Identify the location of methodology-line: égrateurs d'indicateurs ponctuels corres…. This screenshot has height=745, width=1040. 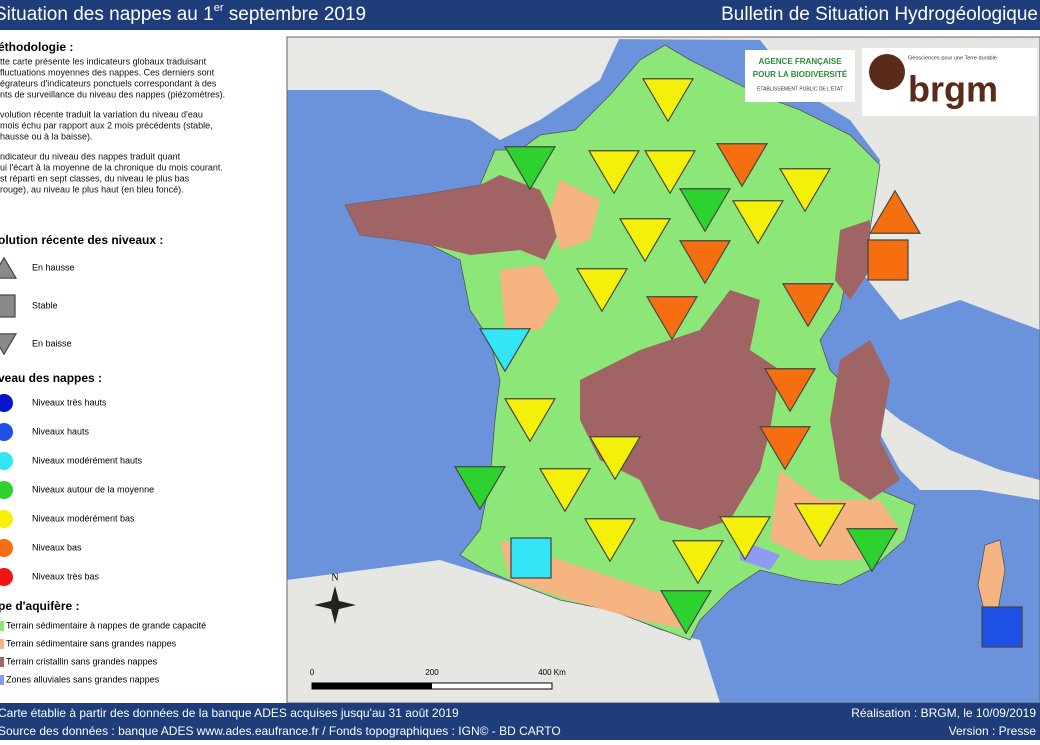
(108, 83).